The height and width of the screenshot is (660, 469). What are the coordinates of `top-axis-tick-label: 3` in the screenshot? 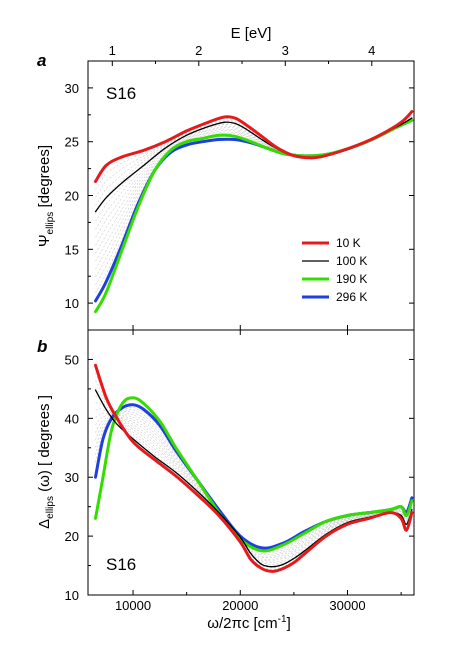 It's located at (285, 50).